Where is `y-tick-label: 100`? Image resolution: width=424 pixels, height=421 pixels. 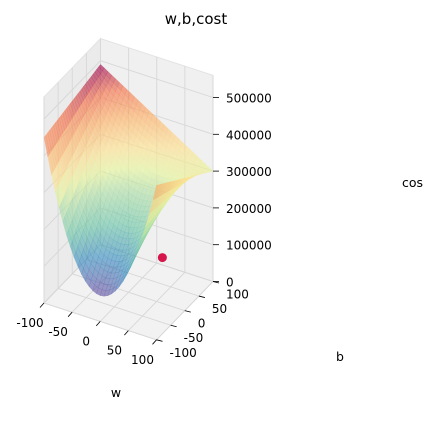
y-tick-label: 100 is located at coordinates (237, 295).